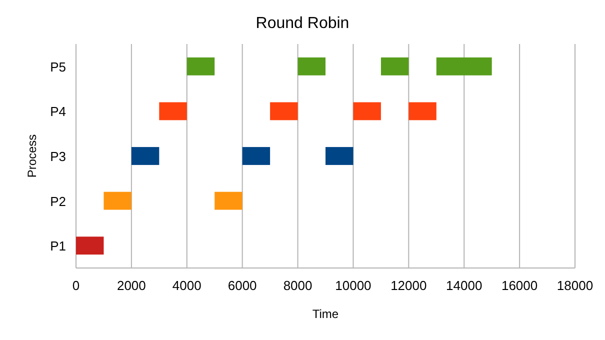  Describe the element at coordinates (303, 23) in the screenshot. I see `chart-title: Round Robin` at that location.